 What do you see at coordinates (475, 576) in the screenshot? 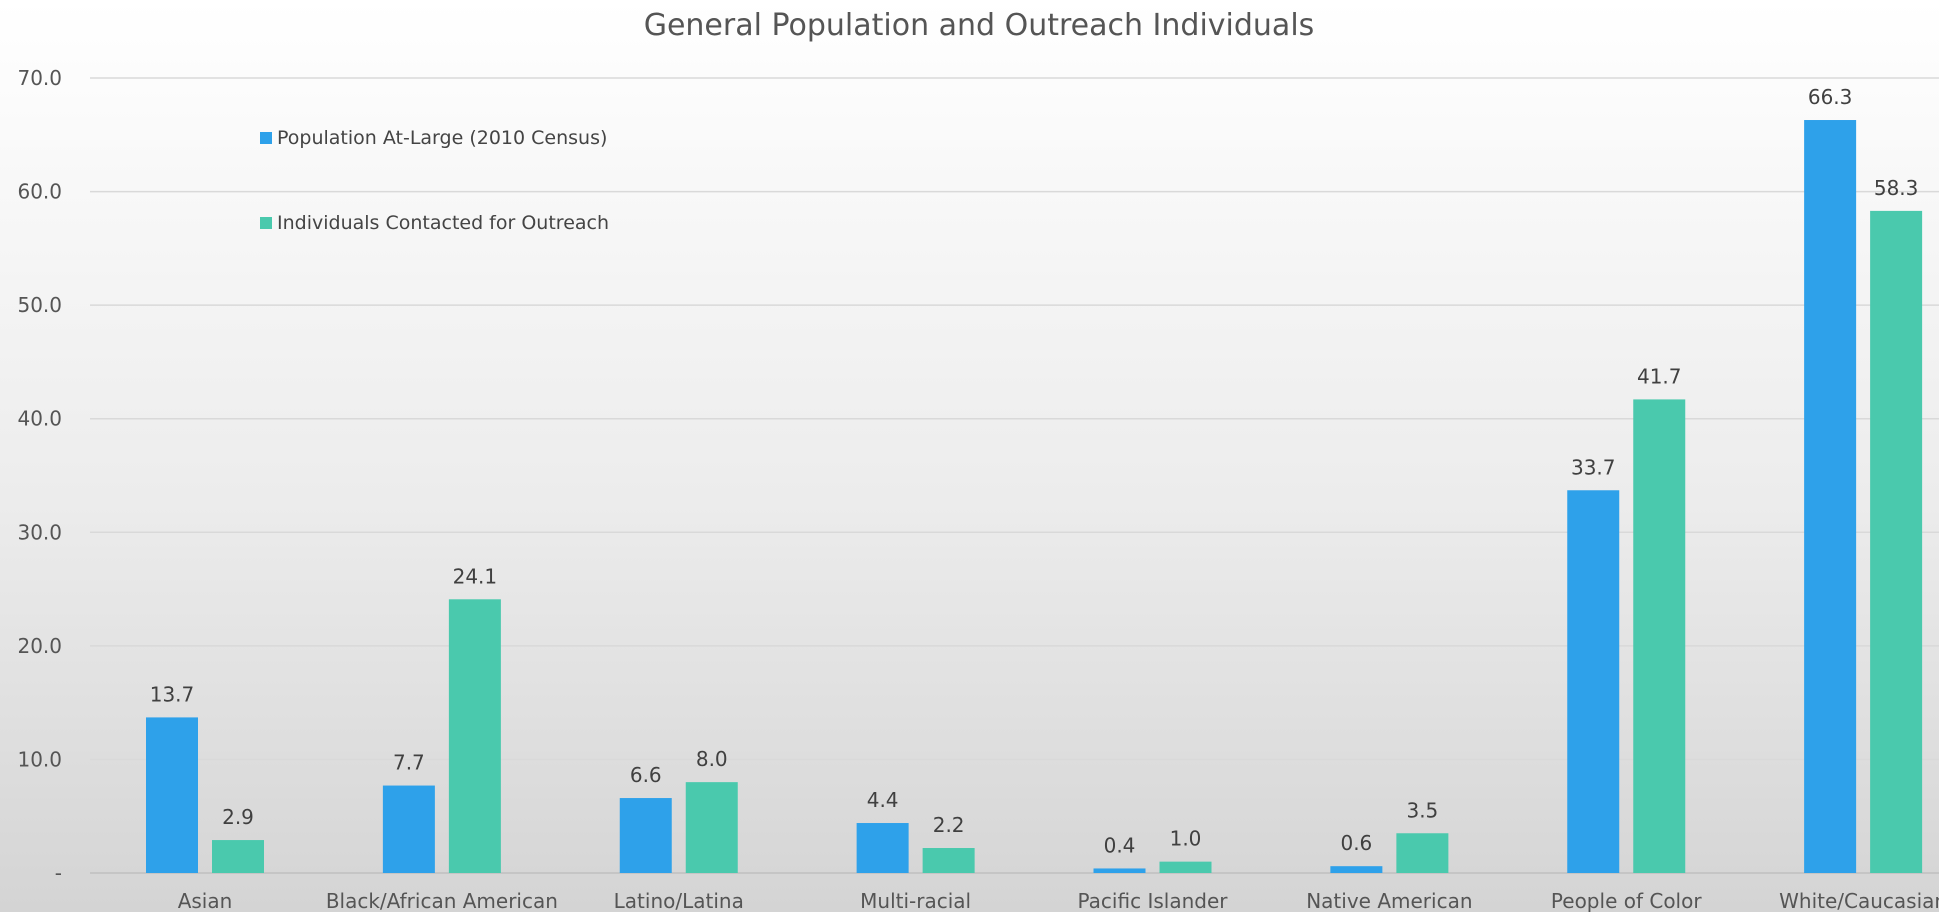
I see `data-label: 24.1` at bounding box center [475, 576].